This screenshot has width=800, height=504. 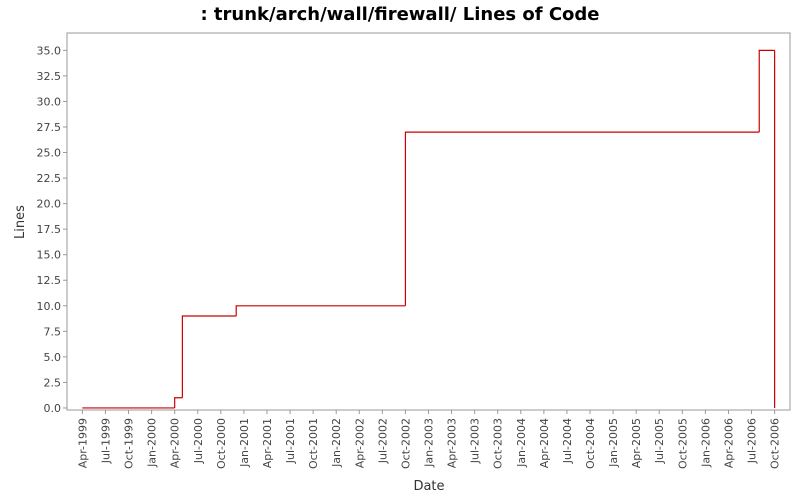 What do you see at coordinates (49, 153) in the screenshot?
I see `y-tick-label: 25.0` at bounding box center [49, 153].